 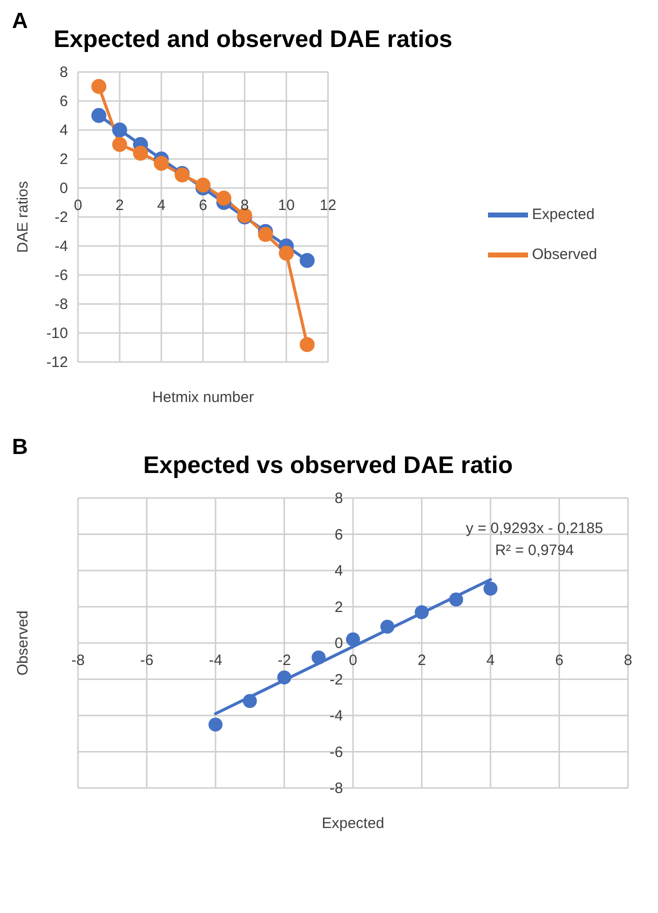 What do you see at coordinates (23, 643) in the screenshot?
I see `y-axis-title: Observed` at bounding box center [23, 643].